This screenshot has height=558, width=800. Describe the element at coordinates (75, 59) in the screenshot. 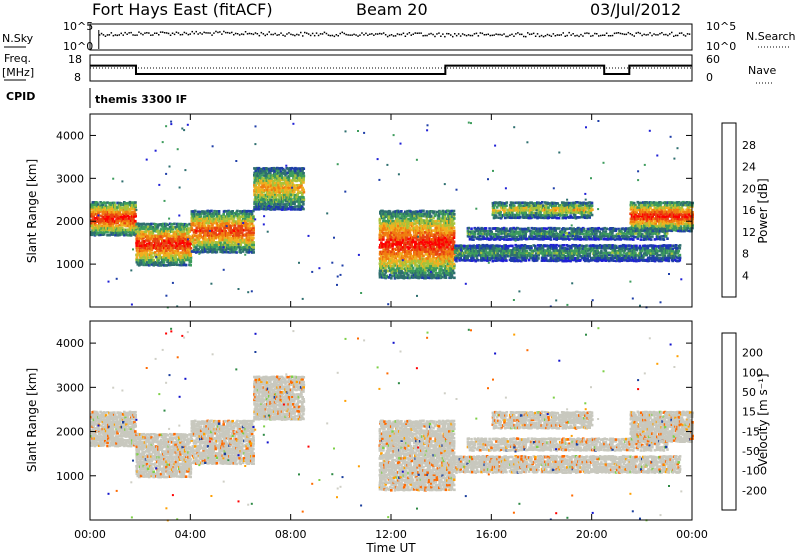

I see `freq-ytick-hi: 18` at that location.